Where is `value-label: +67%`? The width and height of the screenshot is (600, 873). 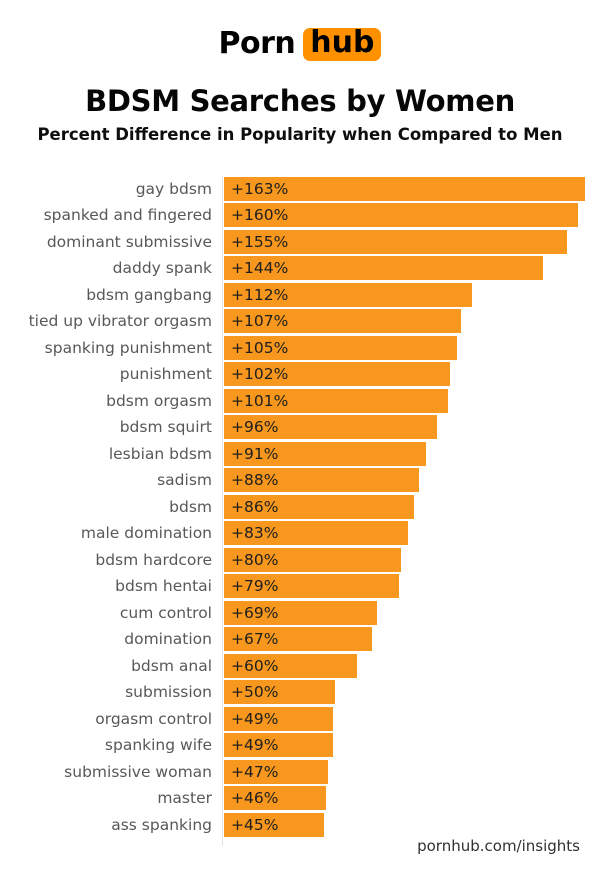
value-label: +67% is located at coordinates (255, 639).